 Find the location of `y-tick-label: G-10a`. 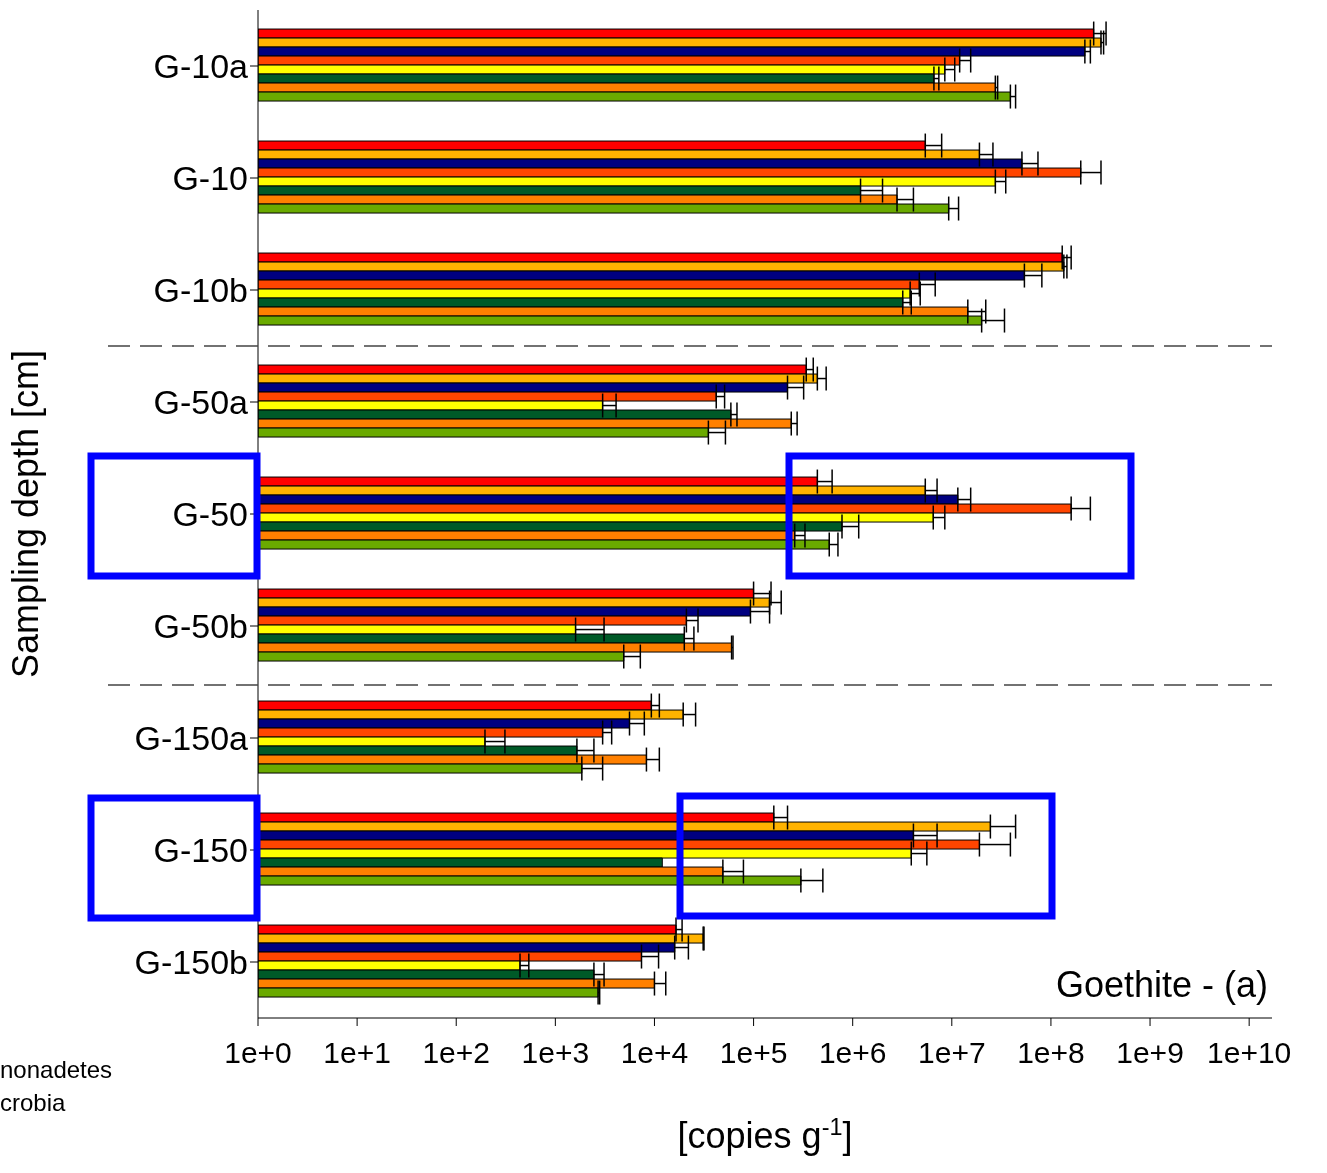

y-tick-label: G-10a is located at coordinates (201, 66).